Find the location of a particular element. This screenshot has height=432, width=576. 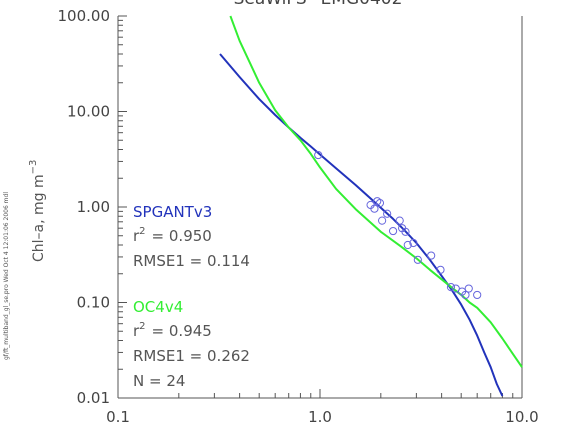

spgant-r2: r2 = 0.950 is located at coordinates (172, 235).